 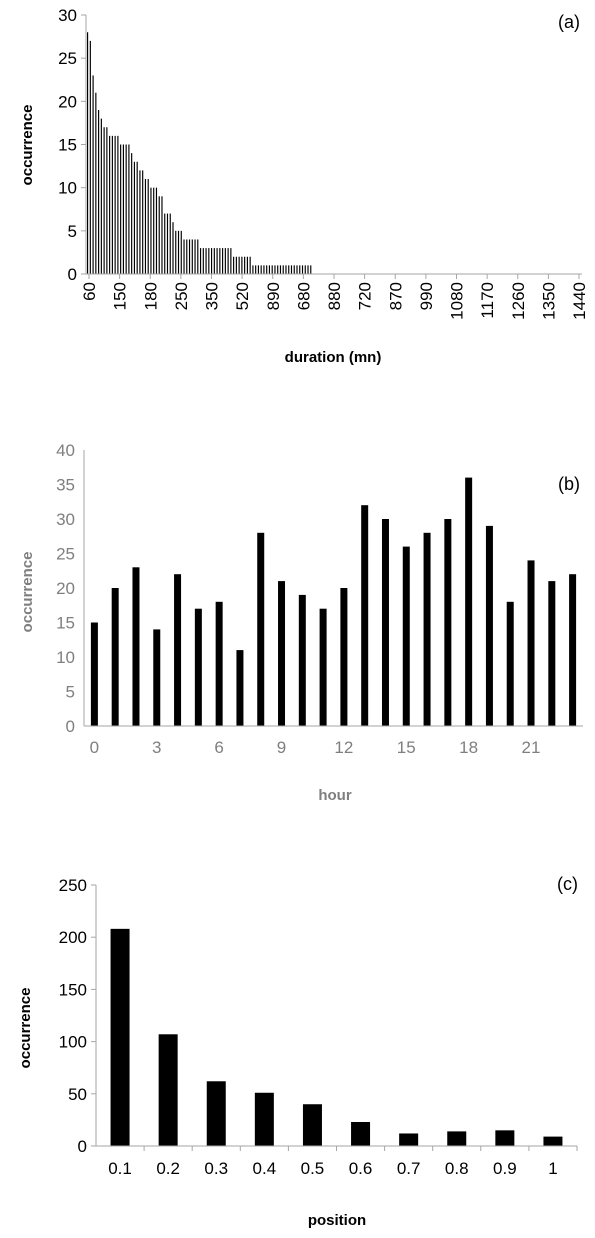 I want to click on x-tick-label-b: 15, so click(x=406, y=747).